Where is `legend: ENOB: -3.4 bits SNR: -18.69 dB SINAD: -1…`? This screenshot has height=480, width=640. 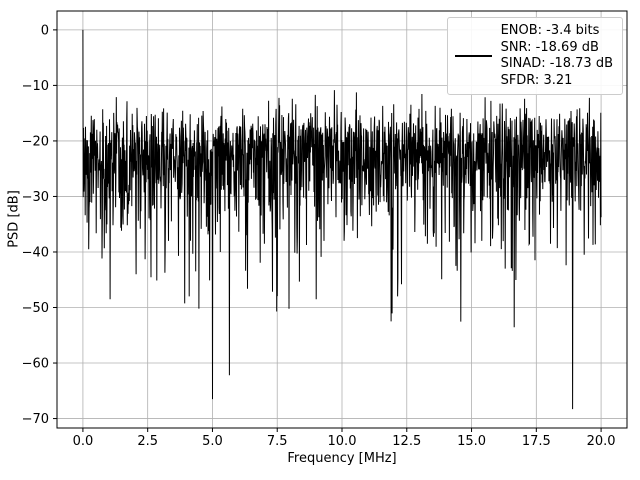 legend: ENOB: -3.4 bits SNR: -18.69 dB SINAD: -1… is located at coordinates (534, 56).